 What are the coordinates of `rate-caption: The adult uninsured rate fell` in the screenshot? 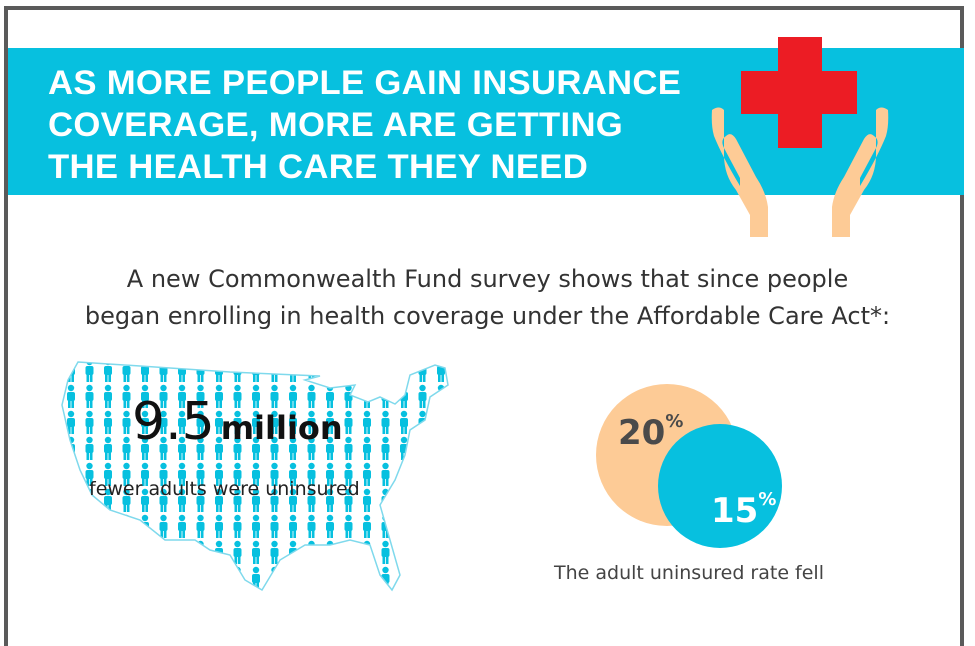 It's located at (689, 573).